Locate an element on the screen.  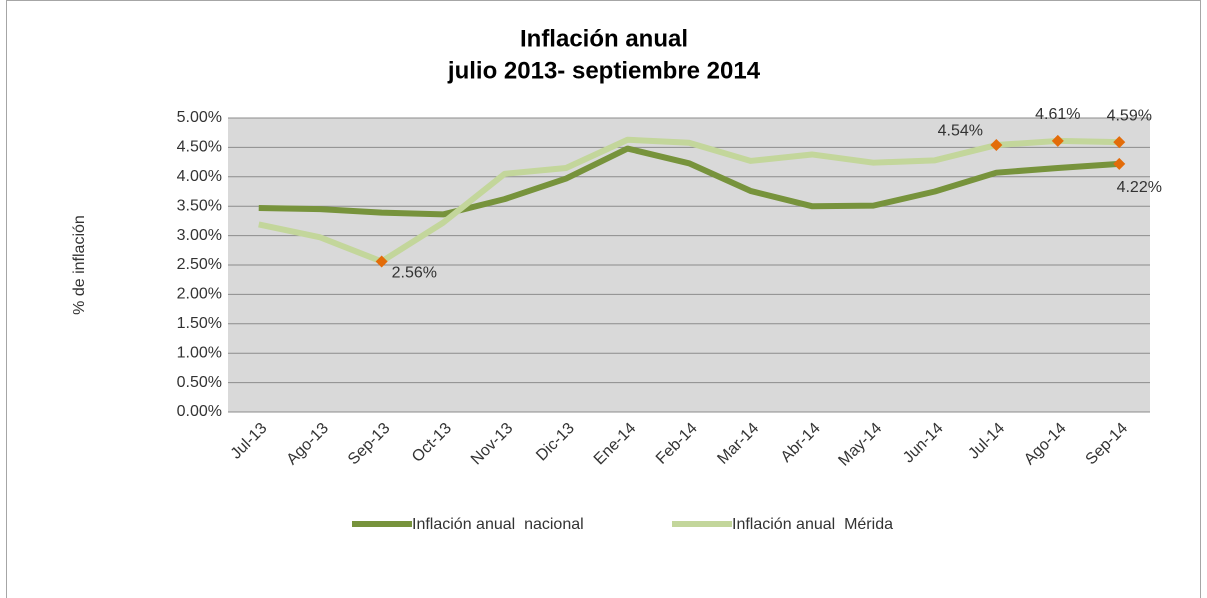
y-tick-label: 0.50% is located at coordinates (199, 382).